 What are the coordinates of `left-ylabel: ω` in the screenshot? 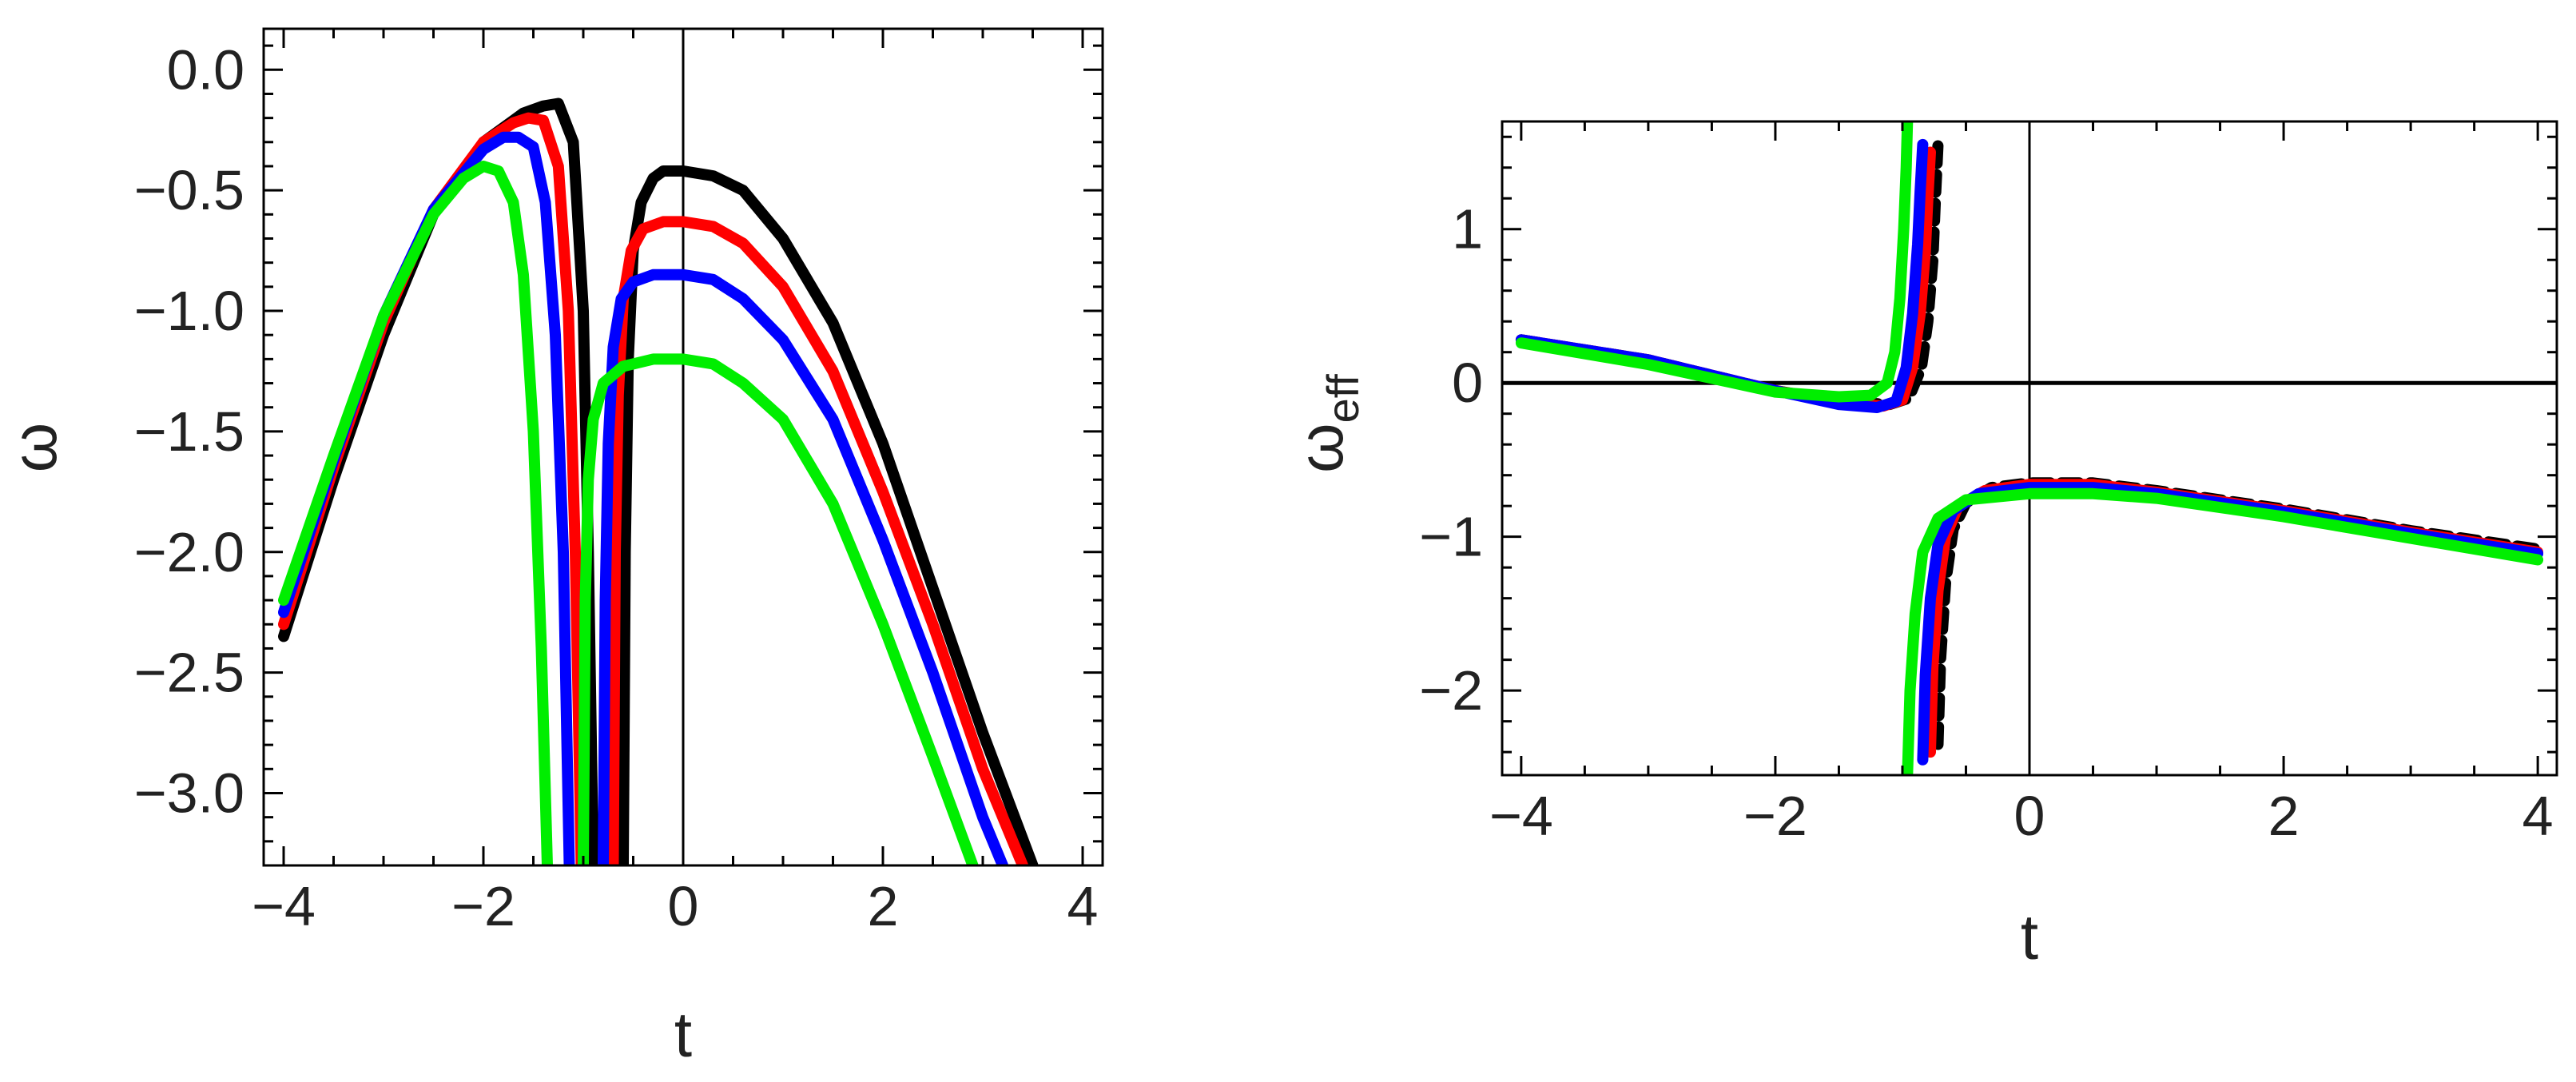 It's located at (35, 448).